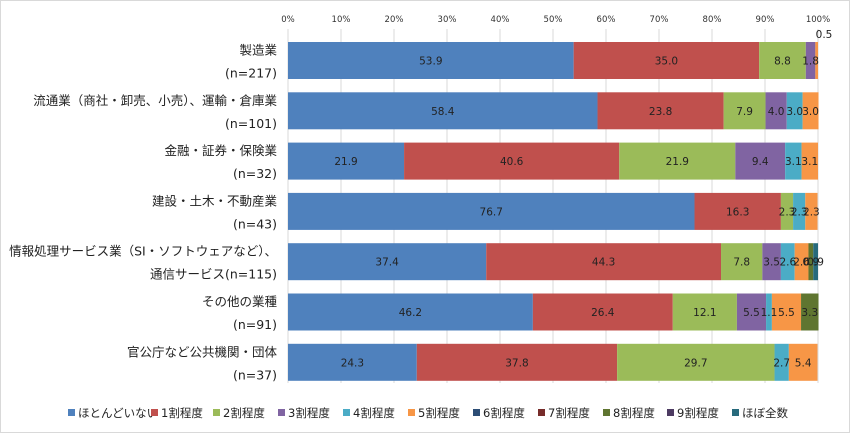 The width and height of the screenshot is (850, 433). I want to click on data-label: 16.3, so click(737, 212).